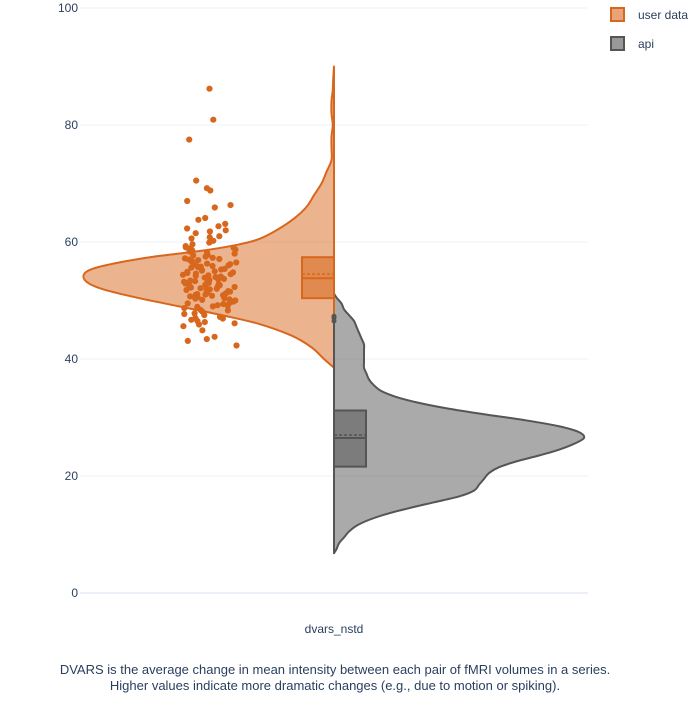  Describe the element at coordinates (646, 44) in the screenshot. I see `legend-label: api` at that location.